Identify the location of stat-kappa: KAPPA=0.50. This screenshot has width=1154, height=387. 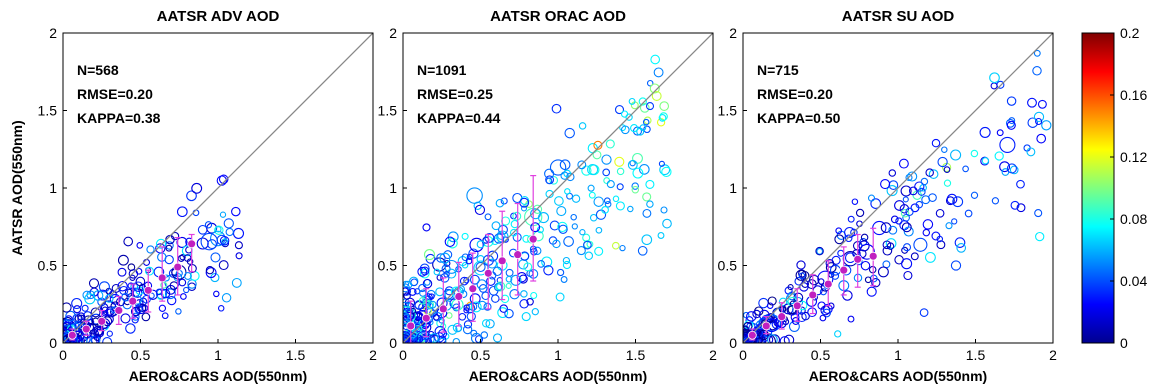
(799, 118).